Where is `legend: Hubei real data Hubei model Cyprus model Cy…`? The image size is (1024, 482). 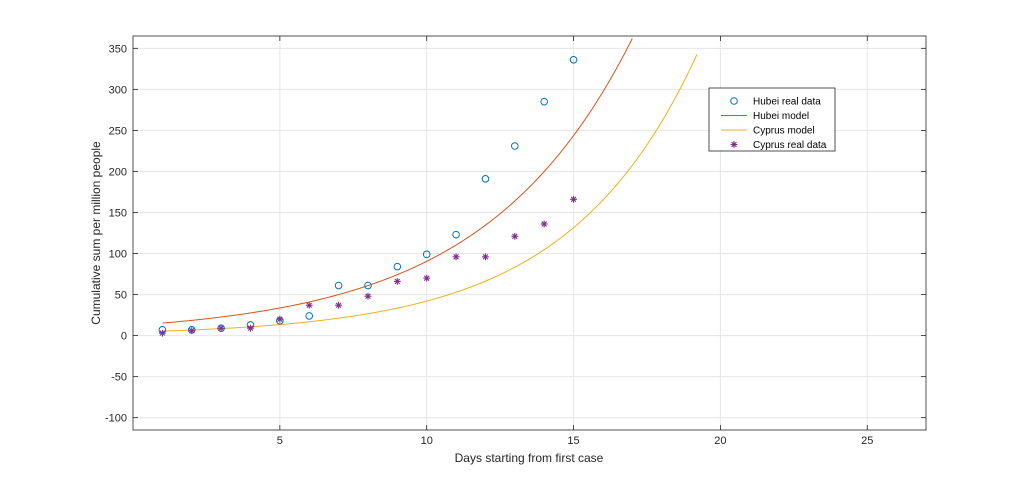
legend: Hubei real data Hubei model Cyprus model Cy… is located at coordinates (772, 119).